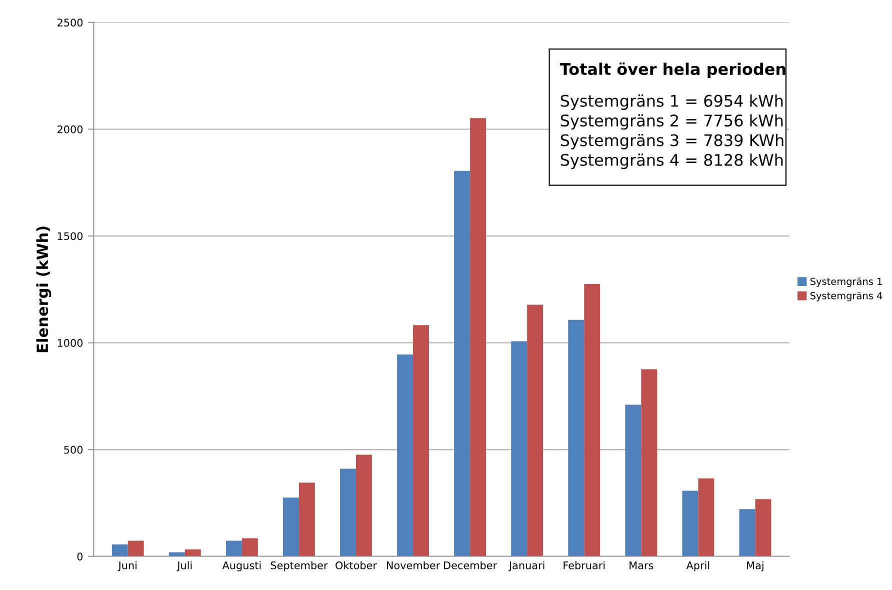  I want to click on x-tick-label: Oktober, so click(356, 565).